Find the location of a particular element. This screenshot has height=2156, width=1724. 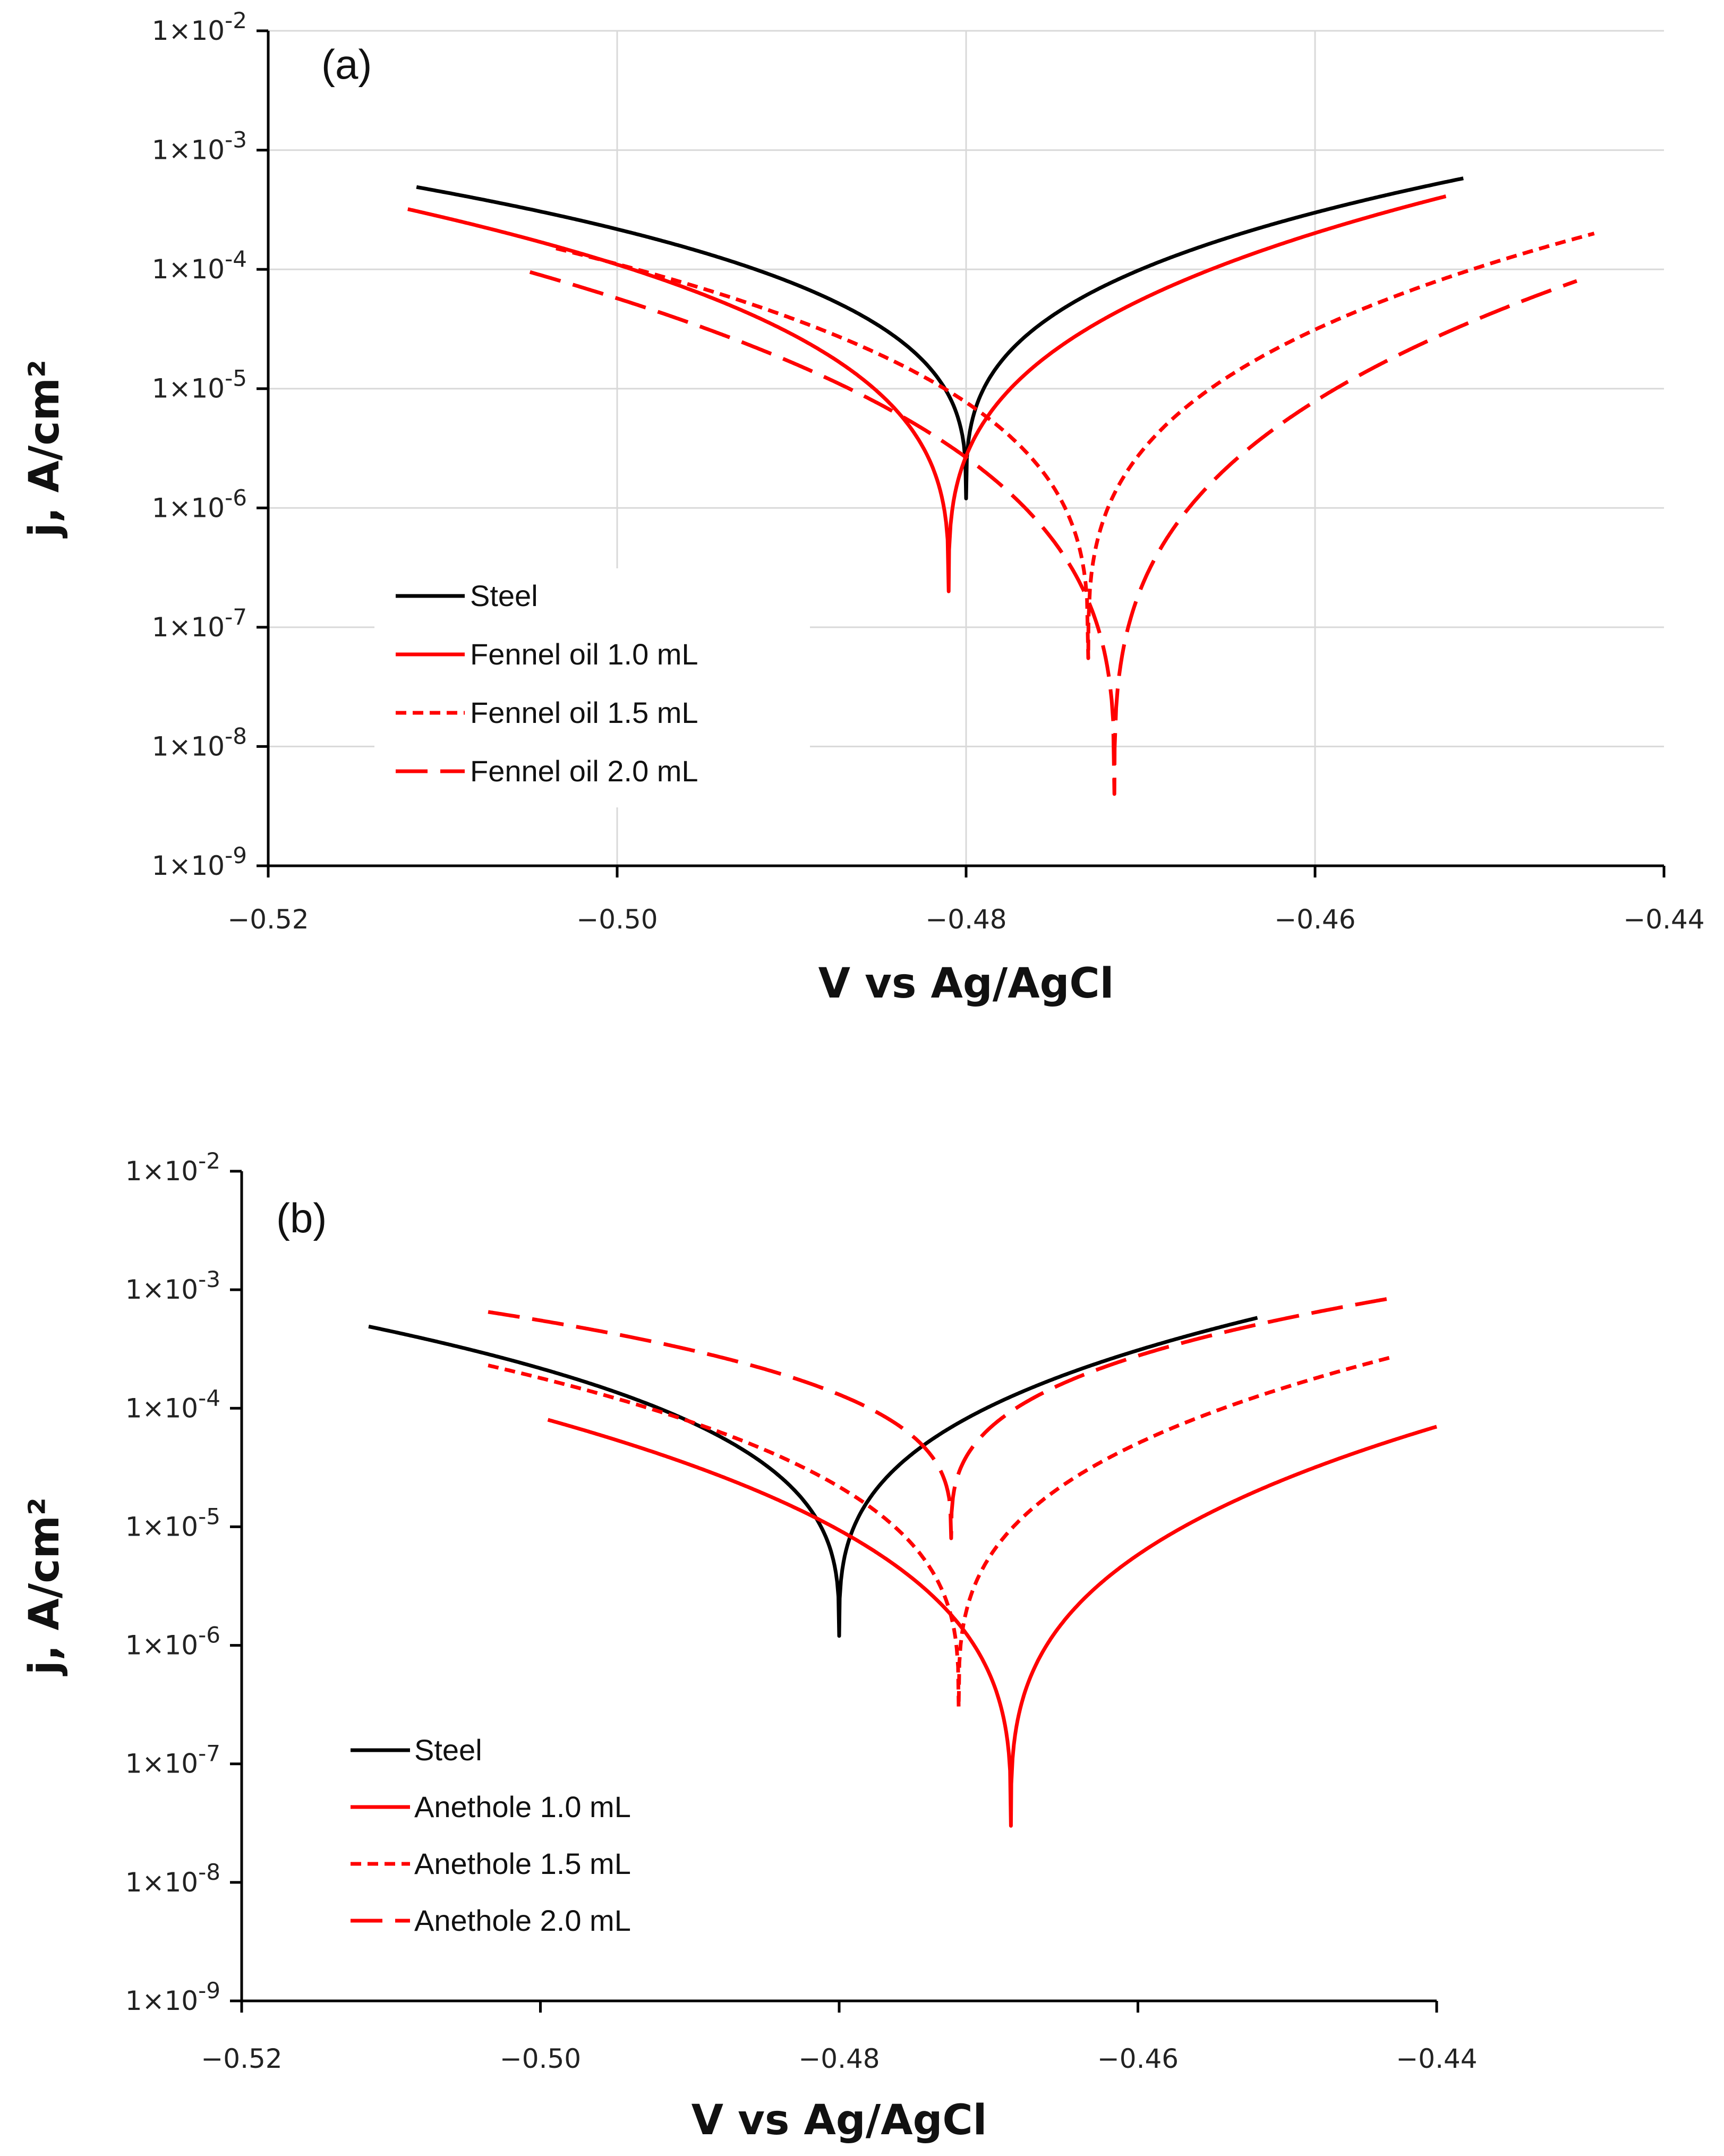

panel-label: (a) is located at coordinates (346, 64).